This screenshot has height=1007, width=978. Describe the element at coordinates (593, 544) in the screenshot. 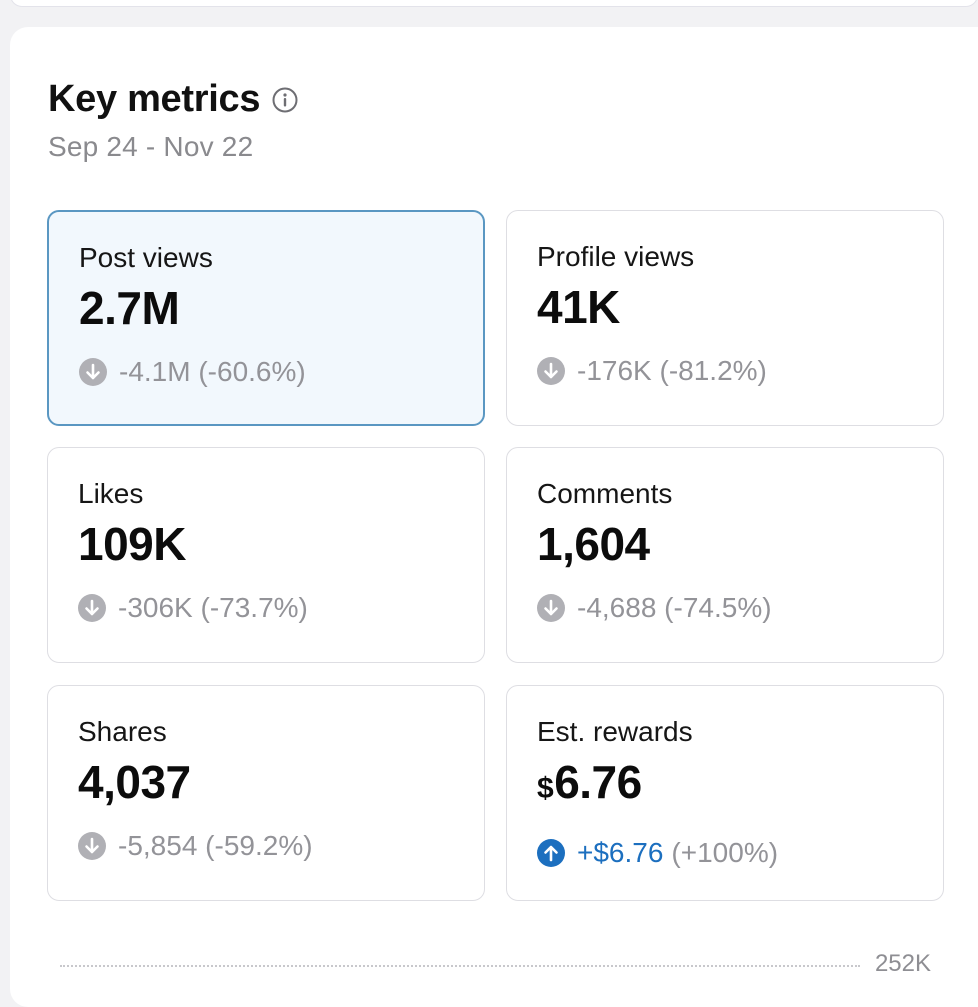

I see `metric-value: 1,604` at that location.